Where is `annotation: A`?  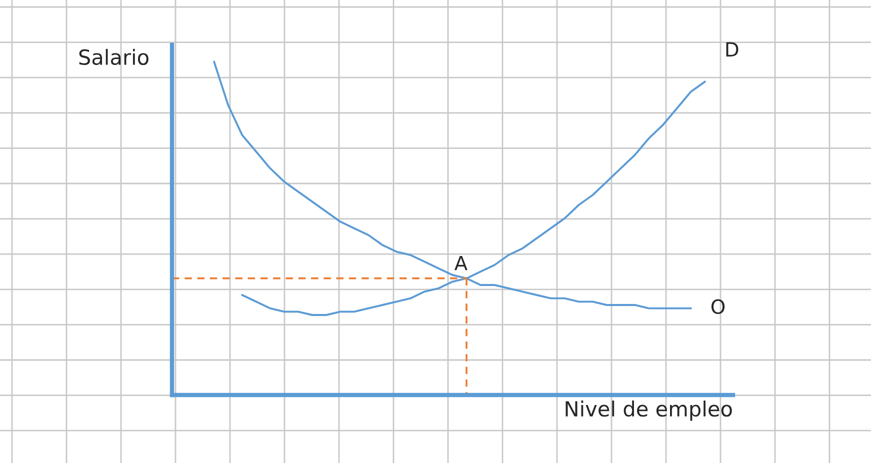
annotation: A is located at coordinates (461, 263).